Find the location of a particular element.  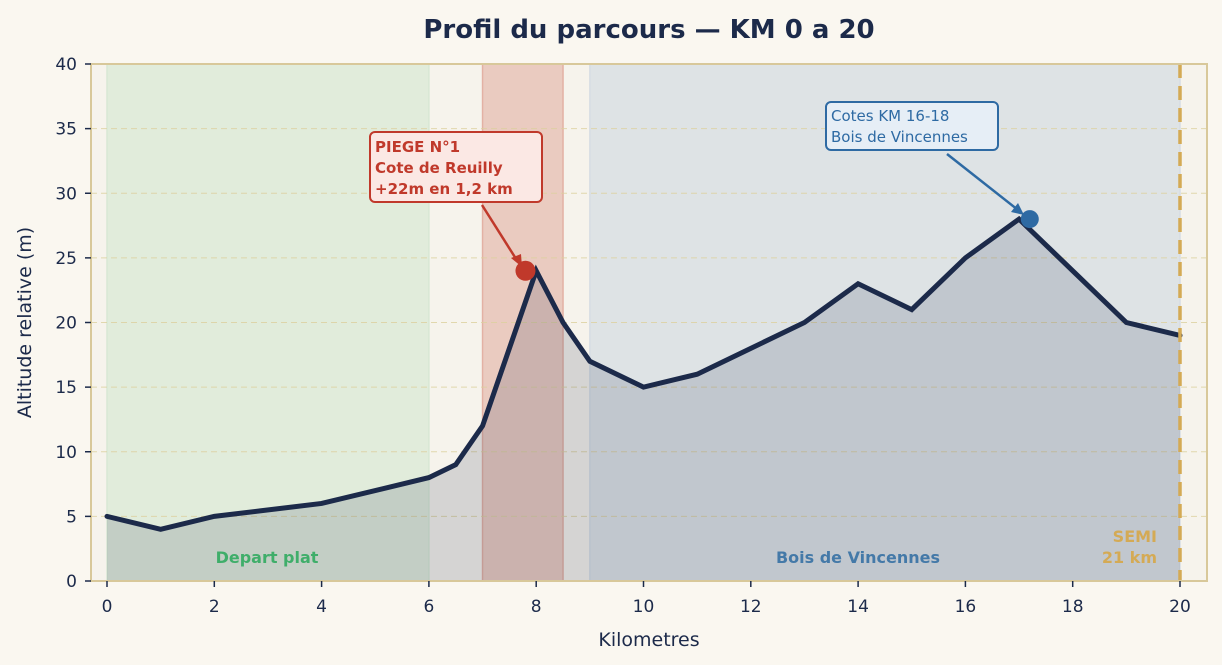

x-tick-label: 20 is located at coordinates (1180, 607).